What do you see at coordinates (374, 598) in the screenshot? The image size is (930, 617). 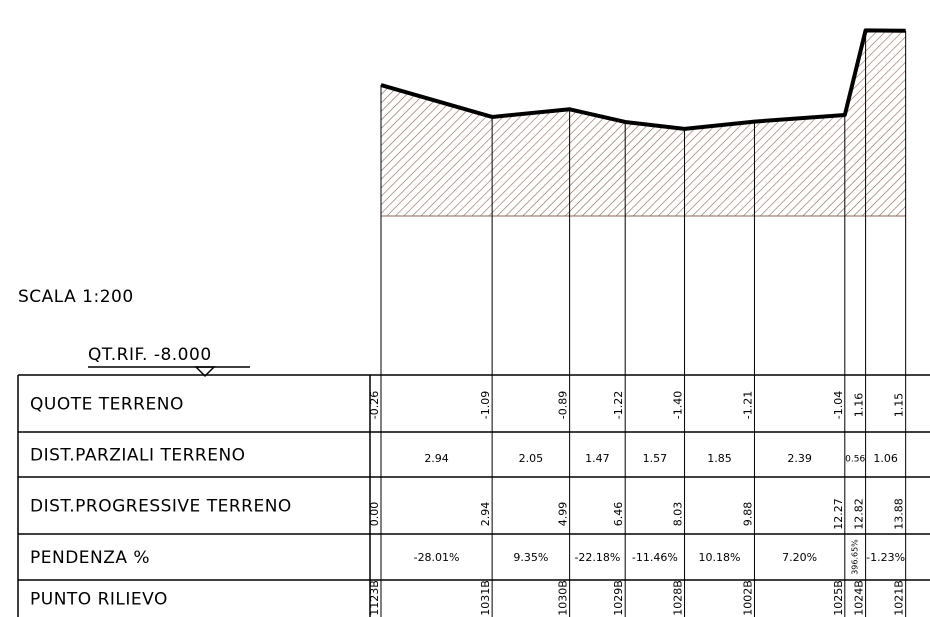 I see `station-punto: 1123B` at bounding box center [374, 598].